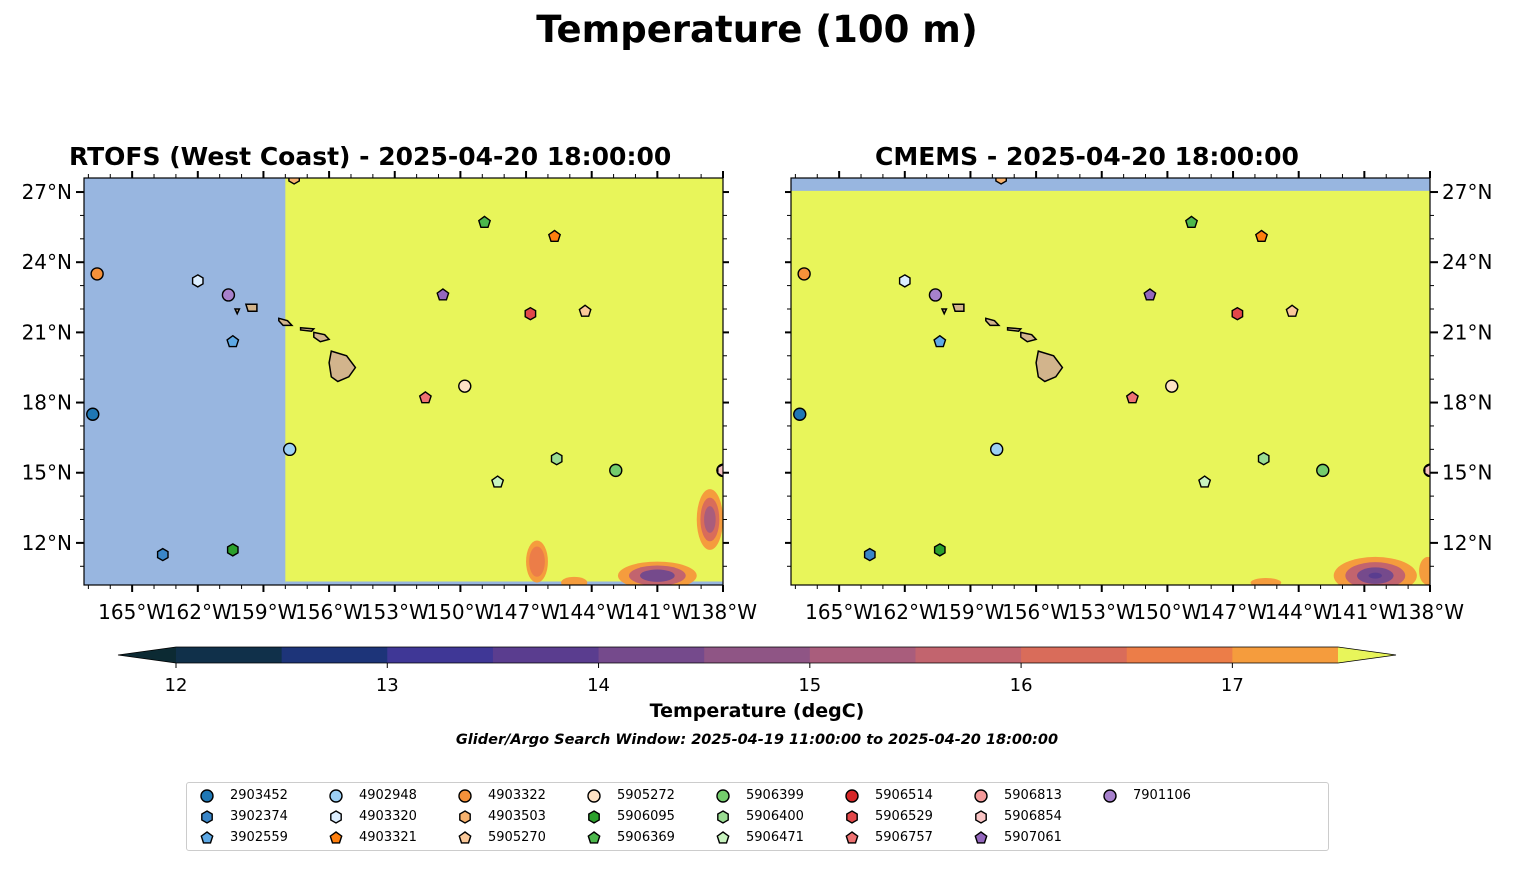 The width and height of the screenshot is (1514, 889). Describe the element at coordinates (775, 795) in the screenshot. I see `legend-label: 5906399` at that location.